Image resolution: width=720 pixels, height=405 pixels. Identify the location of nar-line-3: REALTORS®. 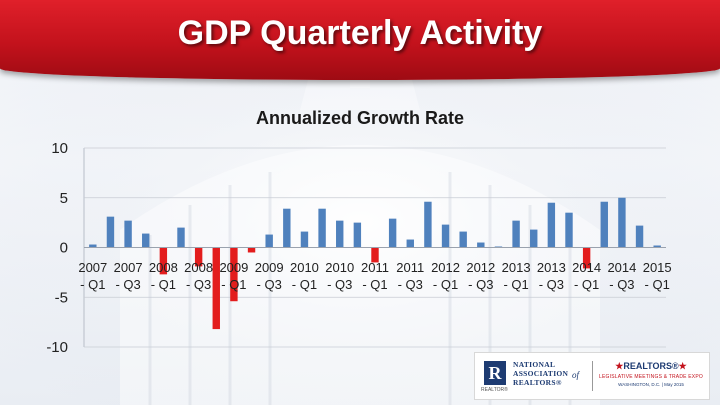
(537, 382).